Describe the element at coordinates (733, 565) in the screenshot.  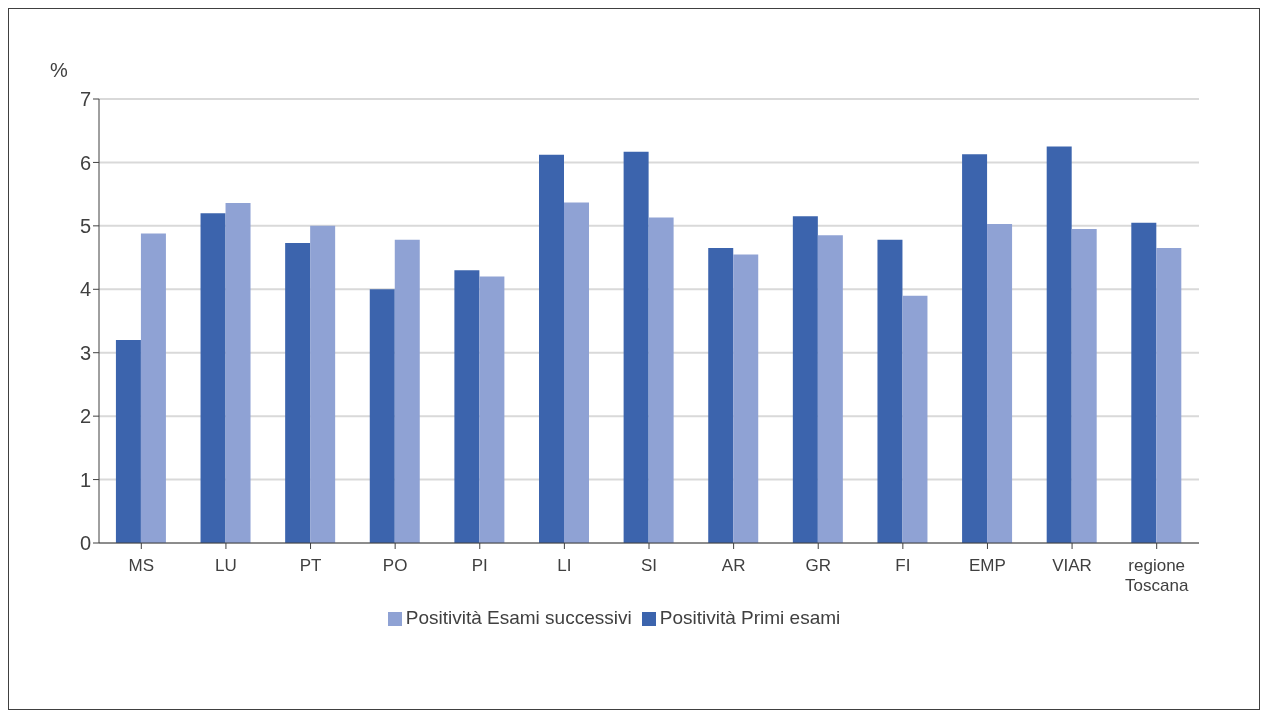
I see `x-tick-label: AR` at that location.